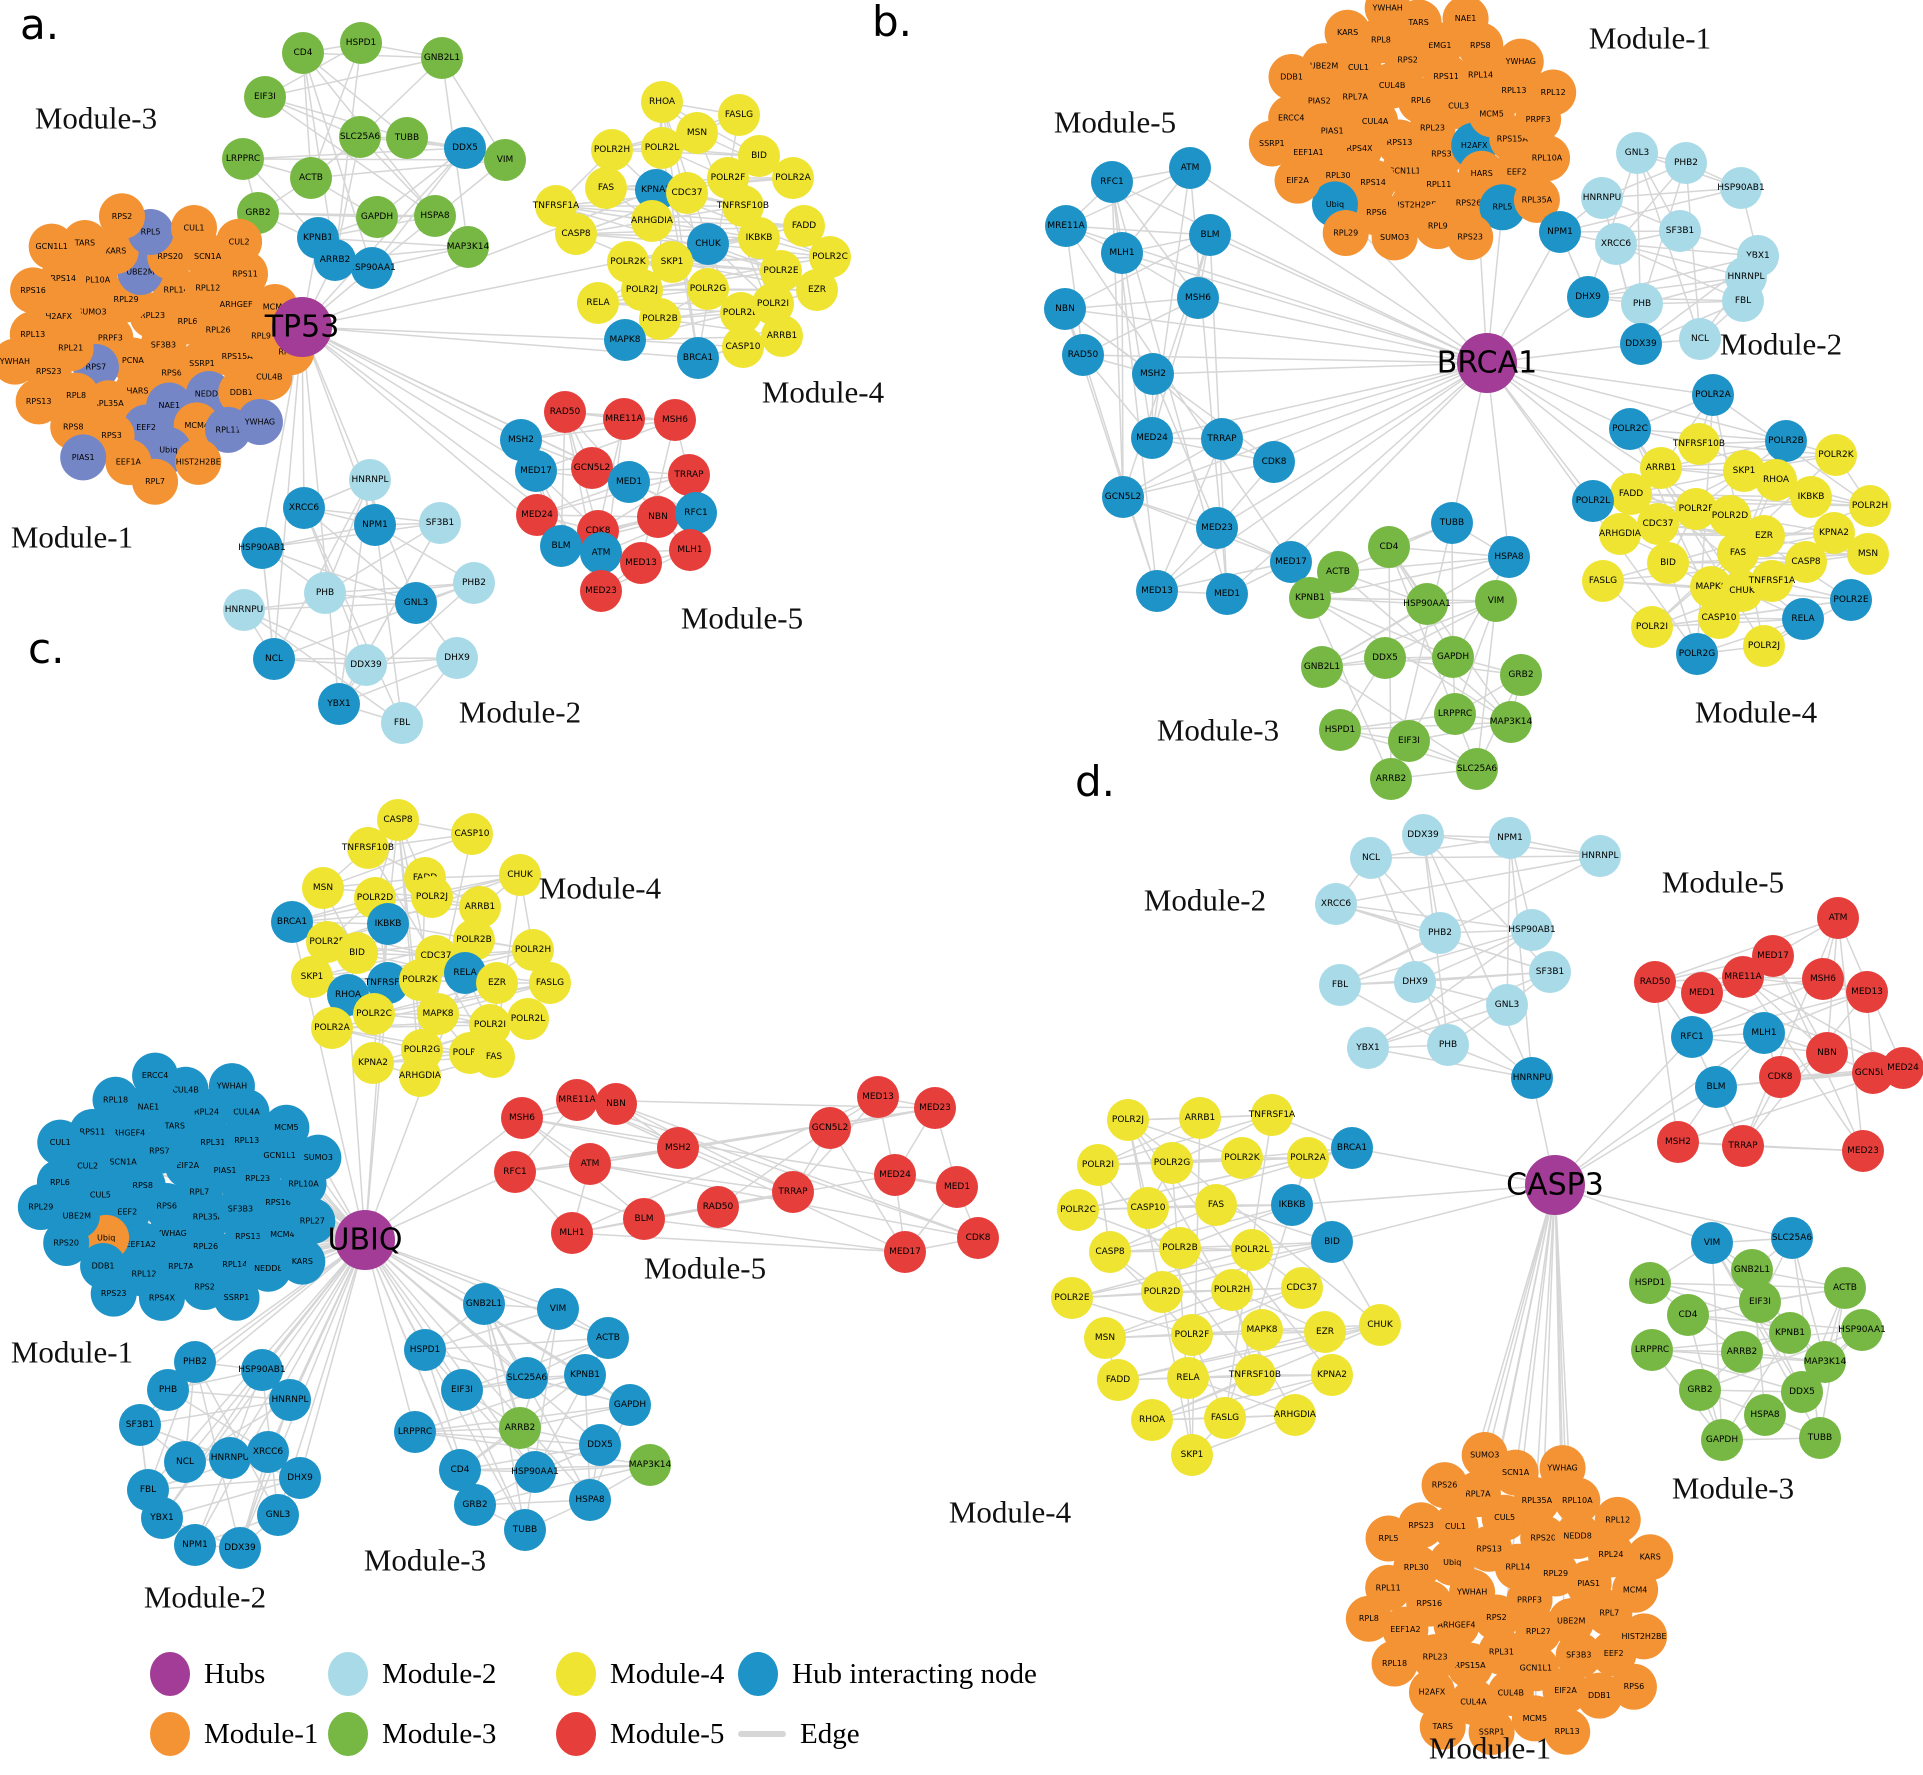 The image size is (1923, 1775). I want to click on node-MED23, so click(935, 1108).